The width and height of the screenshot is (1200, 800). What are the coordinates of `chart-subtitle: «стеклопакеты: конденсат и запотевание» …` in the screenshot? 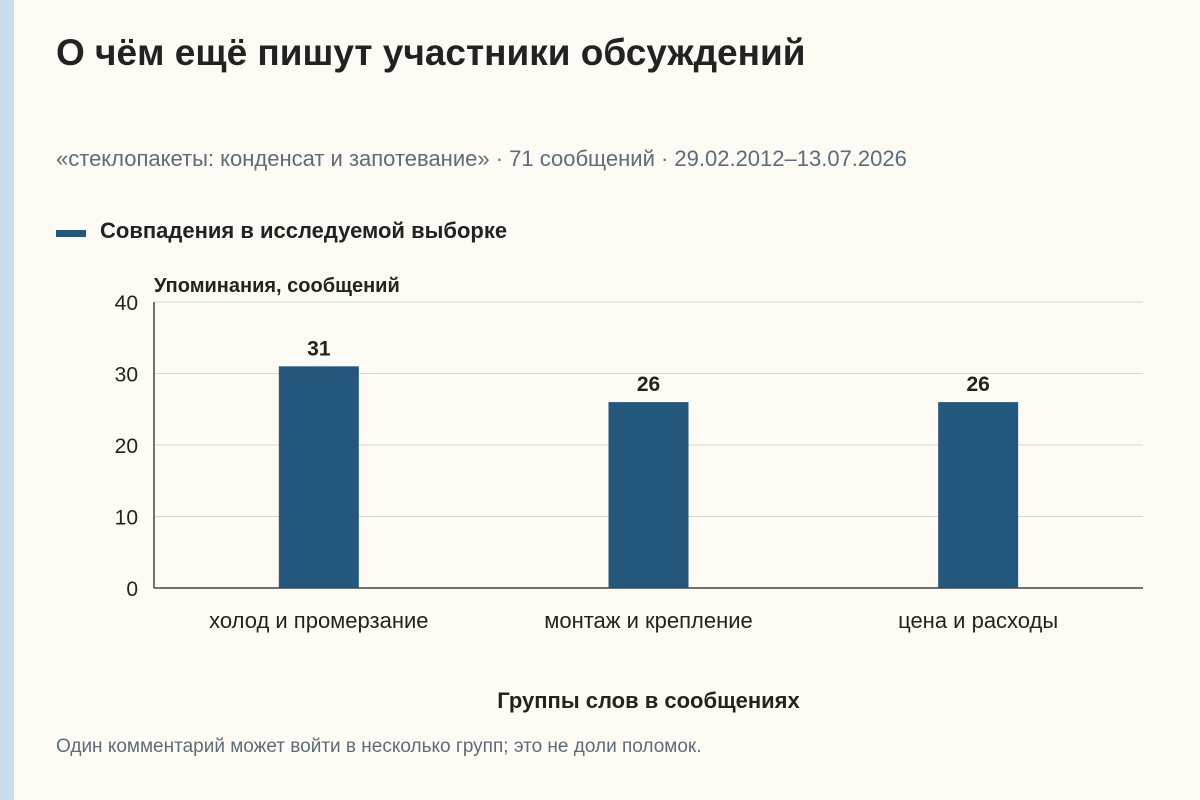 It's located at (481, 158).